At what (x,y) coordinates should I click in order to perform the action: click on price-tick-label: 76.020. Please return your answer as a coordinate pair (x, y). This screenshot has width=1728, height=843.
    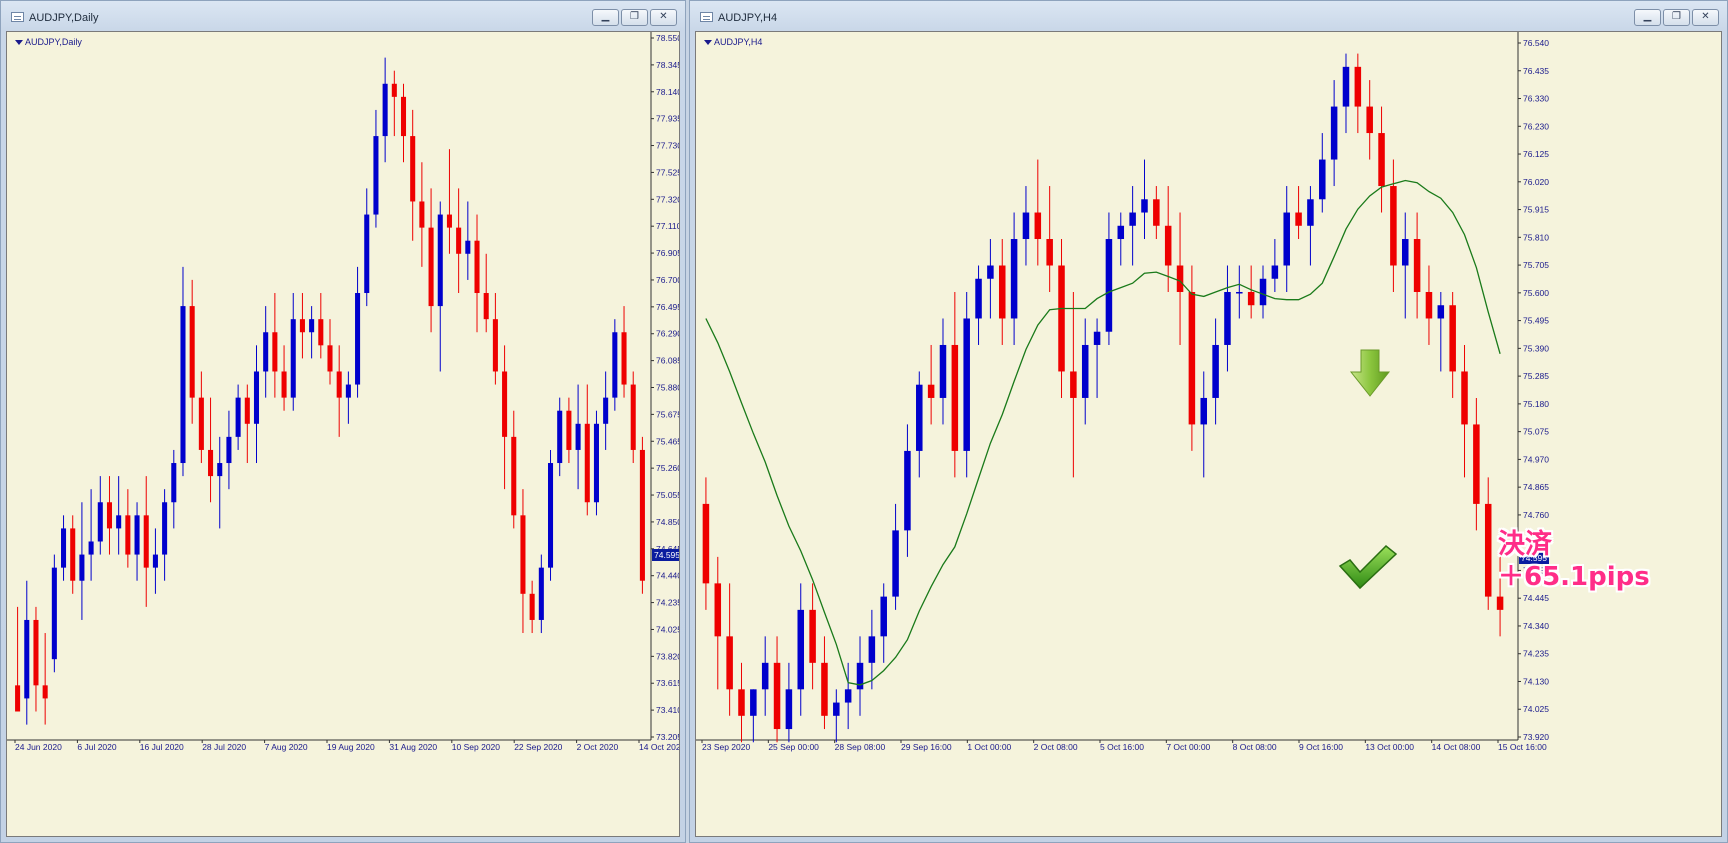
    Looking at the image, I should click on (1536, 182).